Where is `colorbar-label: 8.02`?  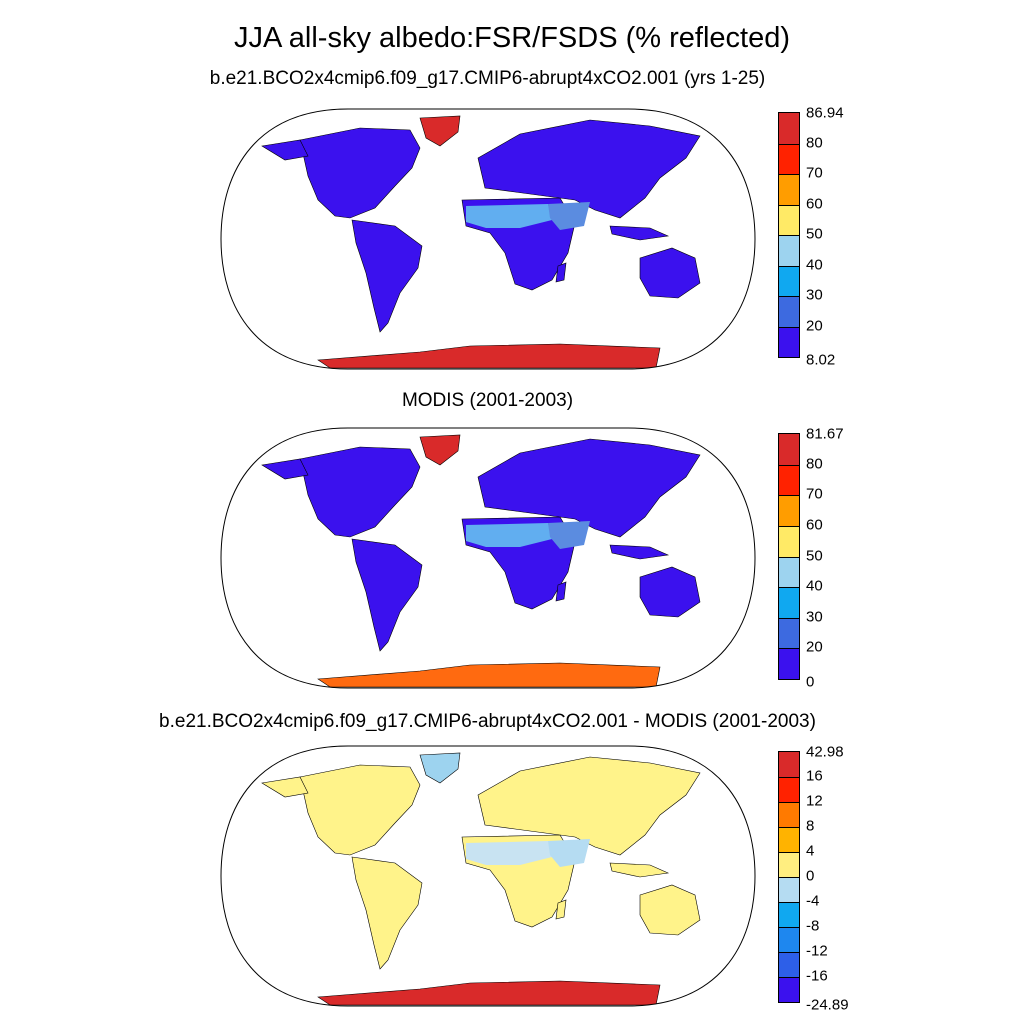
colorbar-label: 8.02 is located at coordinates (821, 360).